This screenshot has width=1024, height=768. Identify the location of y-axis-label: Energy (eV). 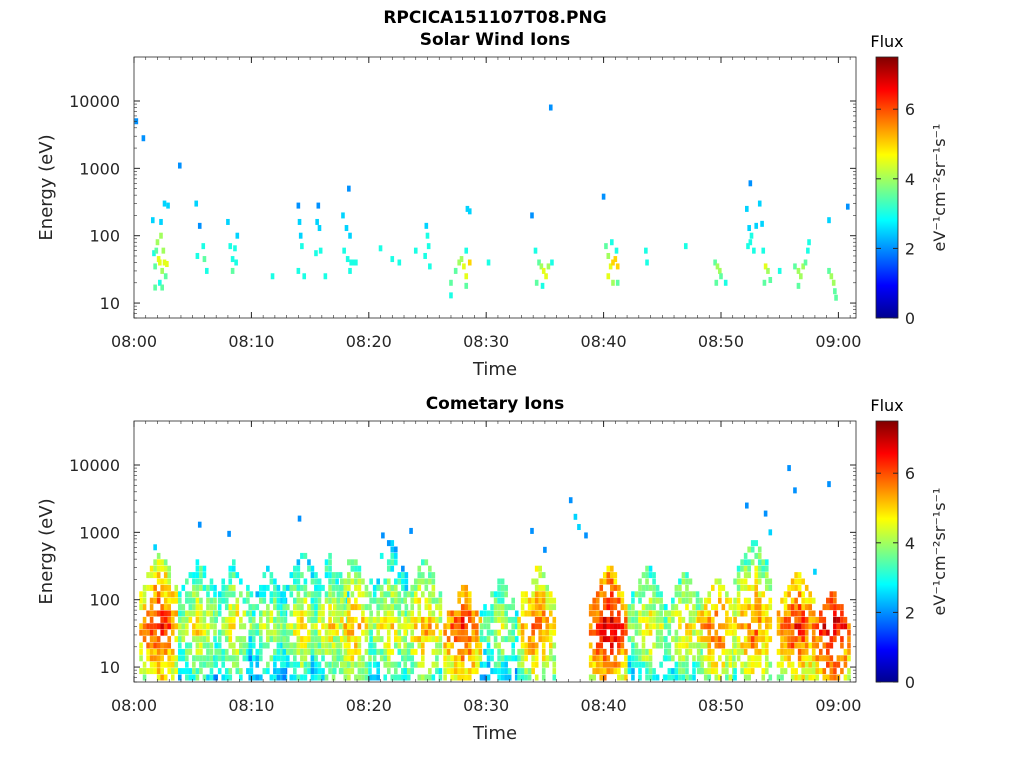
(46, 187).